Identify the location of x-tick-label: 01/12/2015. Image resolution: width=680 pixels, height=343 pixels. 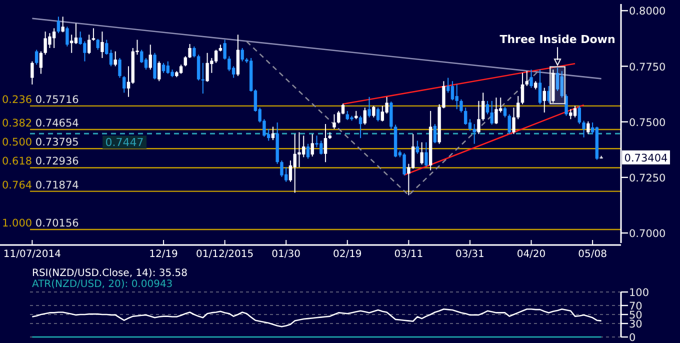
(225, 254).